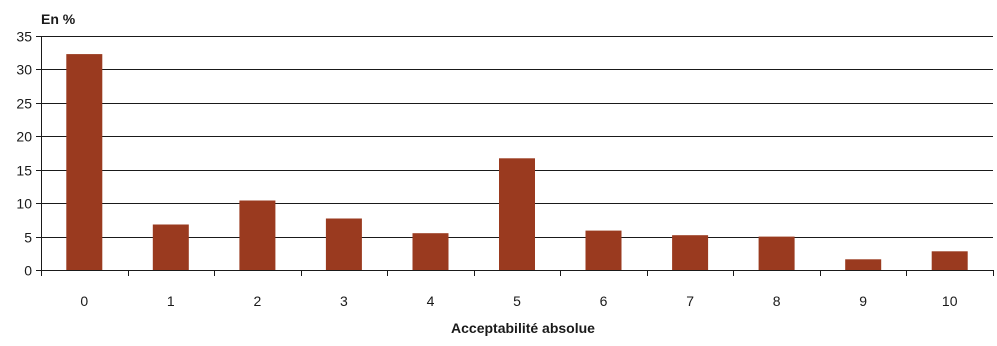 The height and width of the screenshot is (346, 997). Describe the element at coordinates (523, 328) in the screenshot. I see `x-axis-title: Acceptabilité absolue` at that location.